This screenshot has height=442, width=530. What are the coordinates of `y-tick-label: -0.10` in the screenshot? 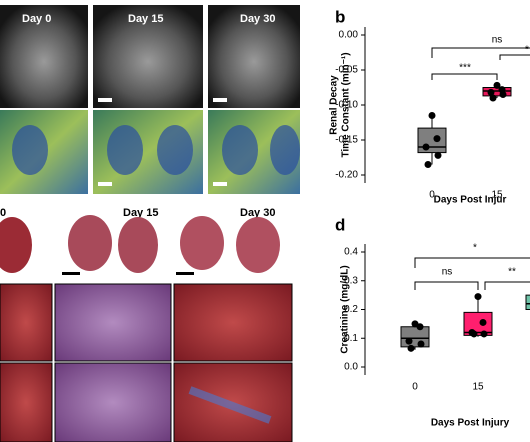 It's located at (346, 105).